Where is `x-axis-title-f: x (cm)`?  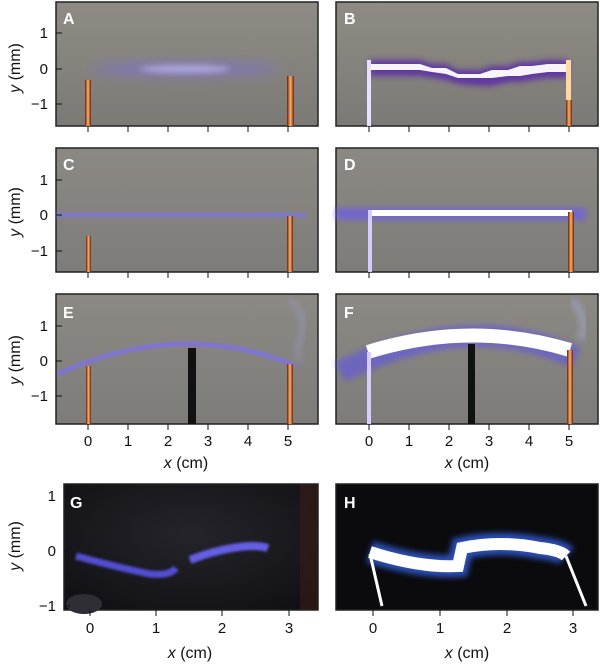
x-axis-title-f: x (cm) is located at coordinates (466, 463).